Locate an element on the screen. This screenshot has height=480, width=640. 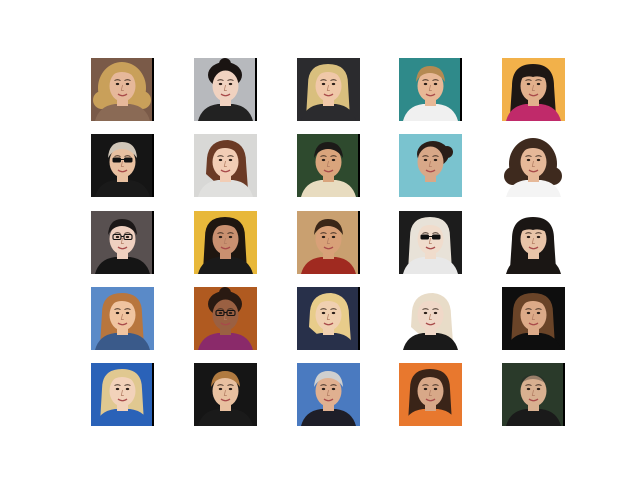
face-thumbnail-r5-c2 is located at coordinates (225, 394).